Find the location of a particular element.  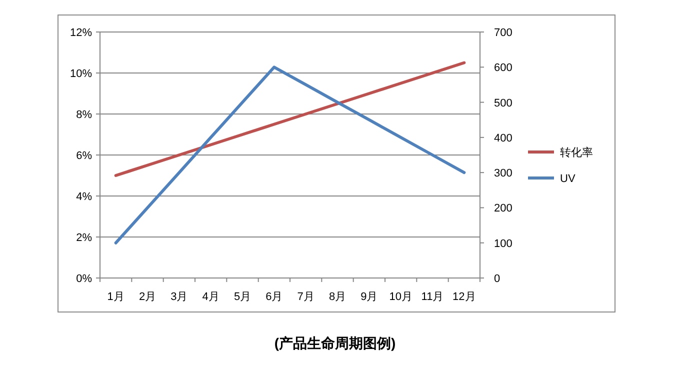

y2-tick-label: 200 is located at coordinates (503, 208).